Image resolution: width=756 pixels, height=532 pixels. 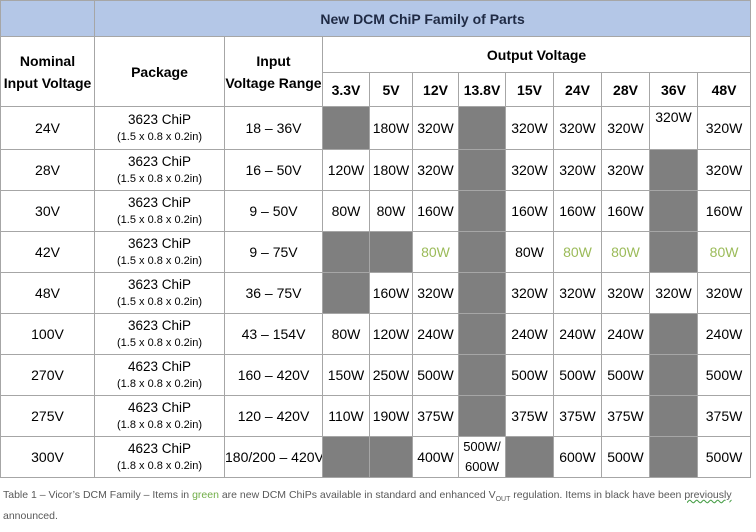 I want to click on input-voltage-range-header: Input Voltage Range, so click(x=273, y=71).